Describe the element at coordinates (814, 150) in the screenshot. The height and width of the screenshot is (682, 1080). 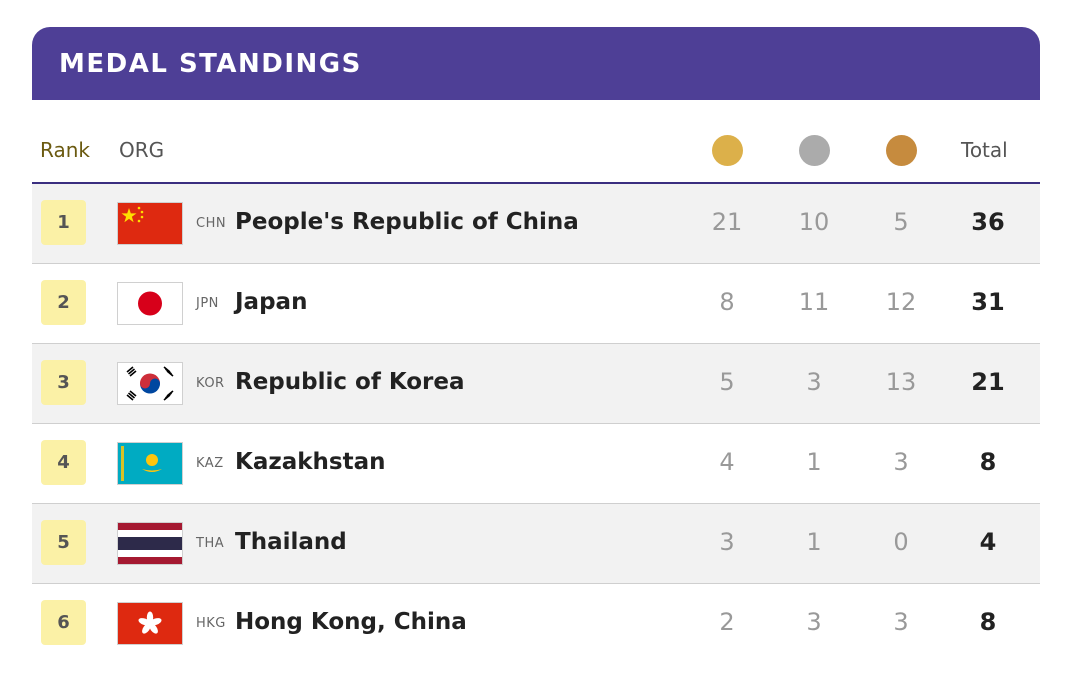
I see `silver-medal-icon` at that location.